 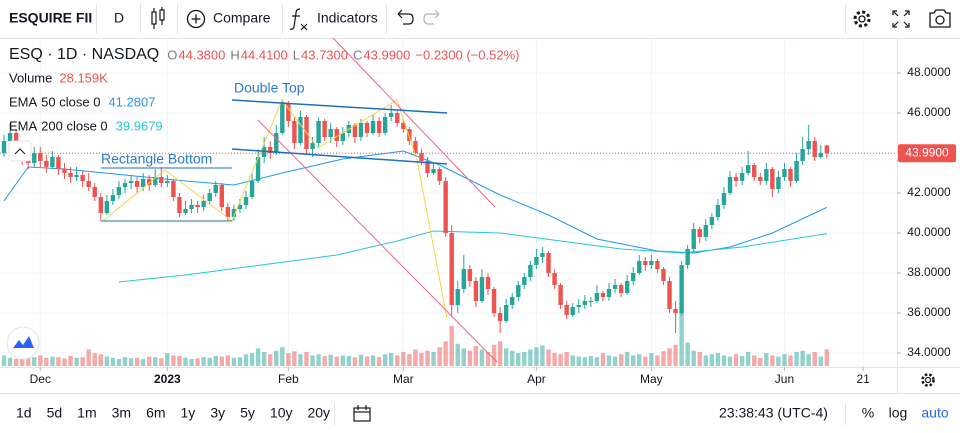 What do you see at coordinates (247, 413) in the screenshot?
I see `range-button: 5y` at bounding box center [247, 413].